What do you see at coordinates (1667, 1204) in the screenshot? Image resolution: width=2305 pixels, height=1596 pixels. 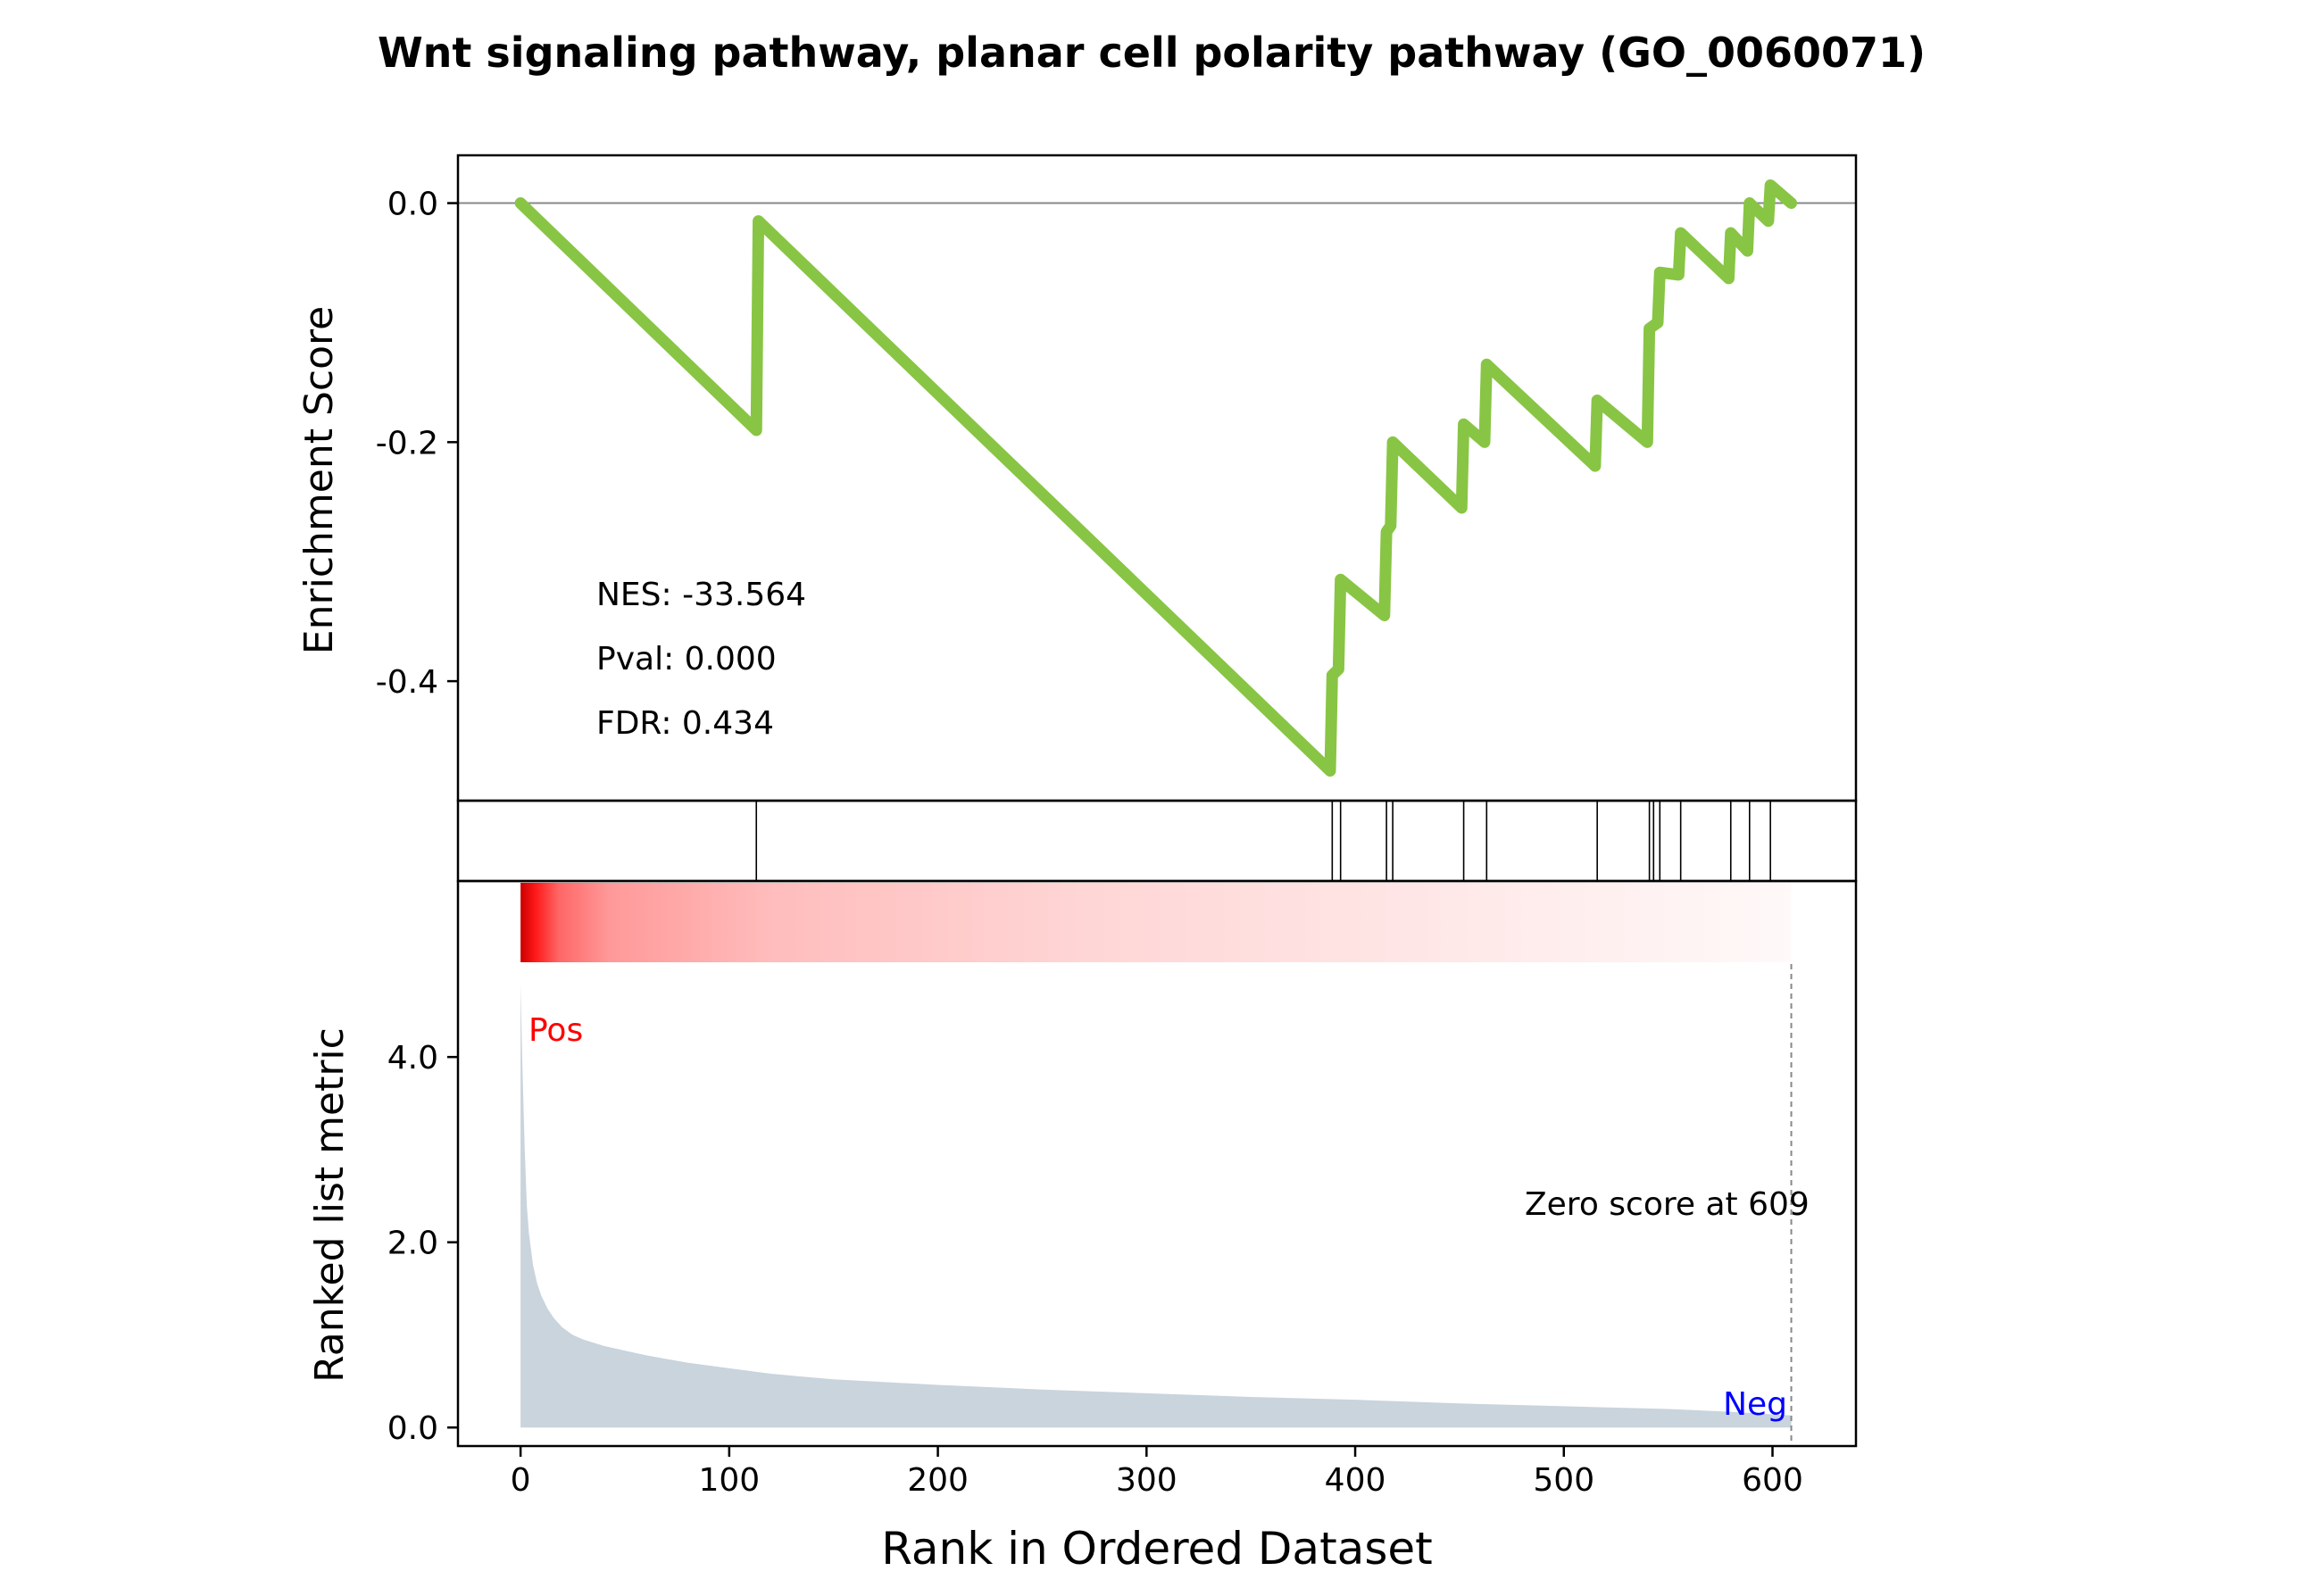 I see `zero-score-annotation: Zero score at 609` at bounding box center [1667, 1204].